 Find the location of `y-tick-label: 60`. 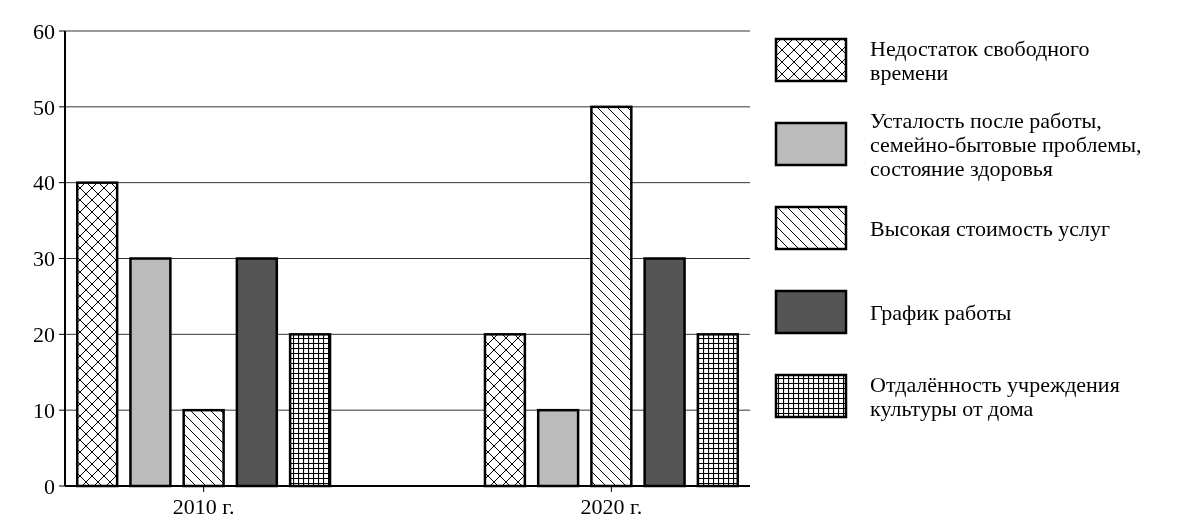

y-tick-label: 60 is located at coordinates (44, 31).